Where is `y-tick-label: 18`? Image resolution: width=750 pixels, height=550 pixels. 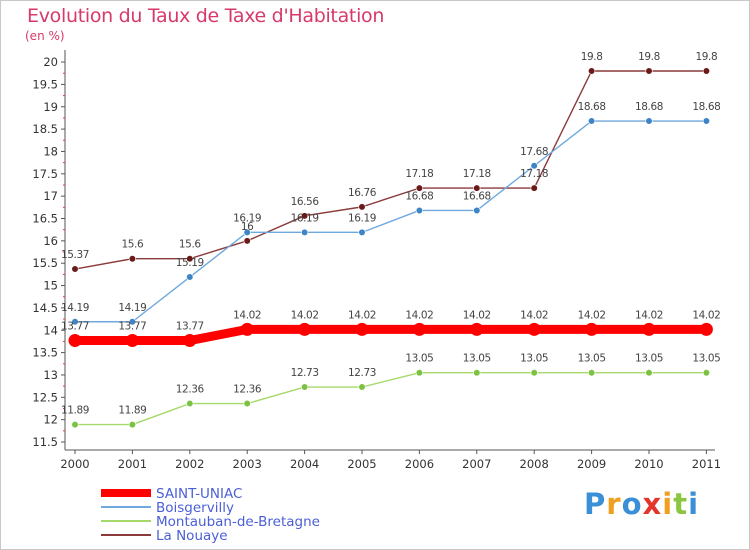
y-tick-label: 18 is located at coordinates (50, 151).